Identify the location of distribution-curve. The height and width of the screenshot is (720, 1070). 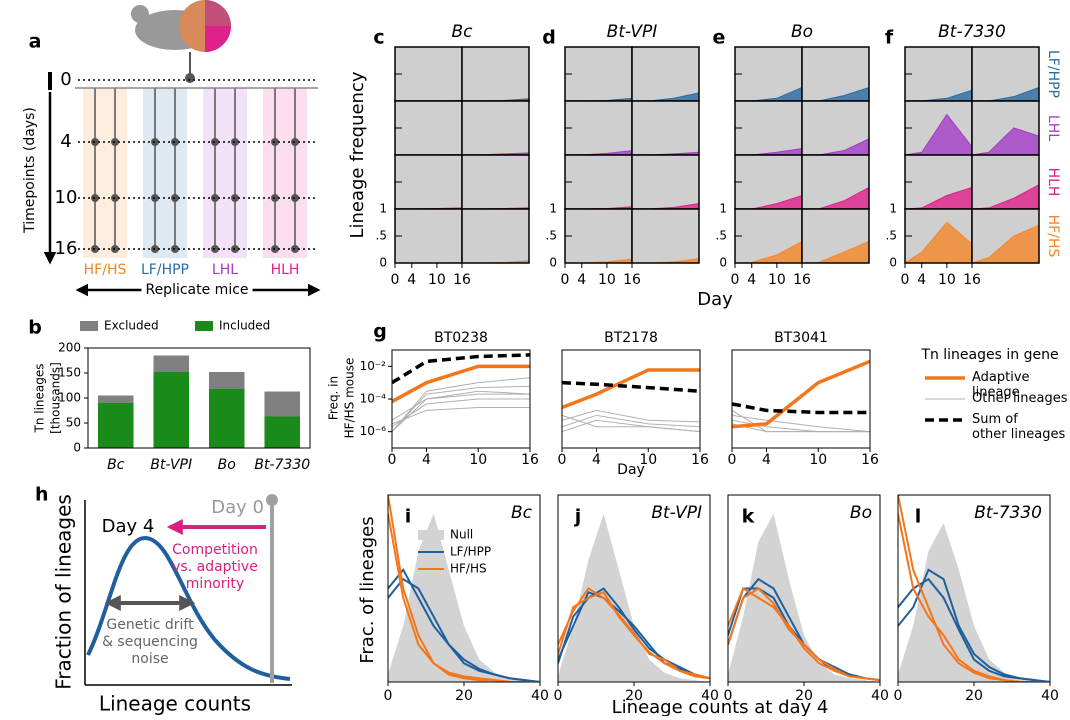
(188, 608).